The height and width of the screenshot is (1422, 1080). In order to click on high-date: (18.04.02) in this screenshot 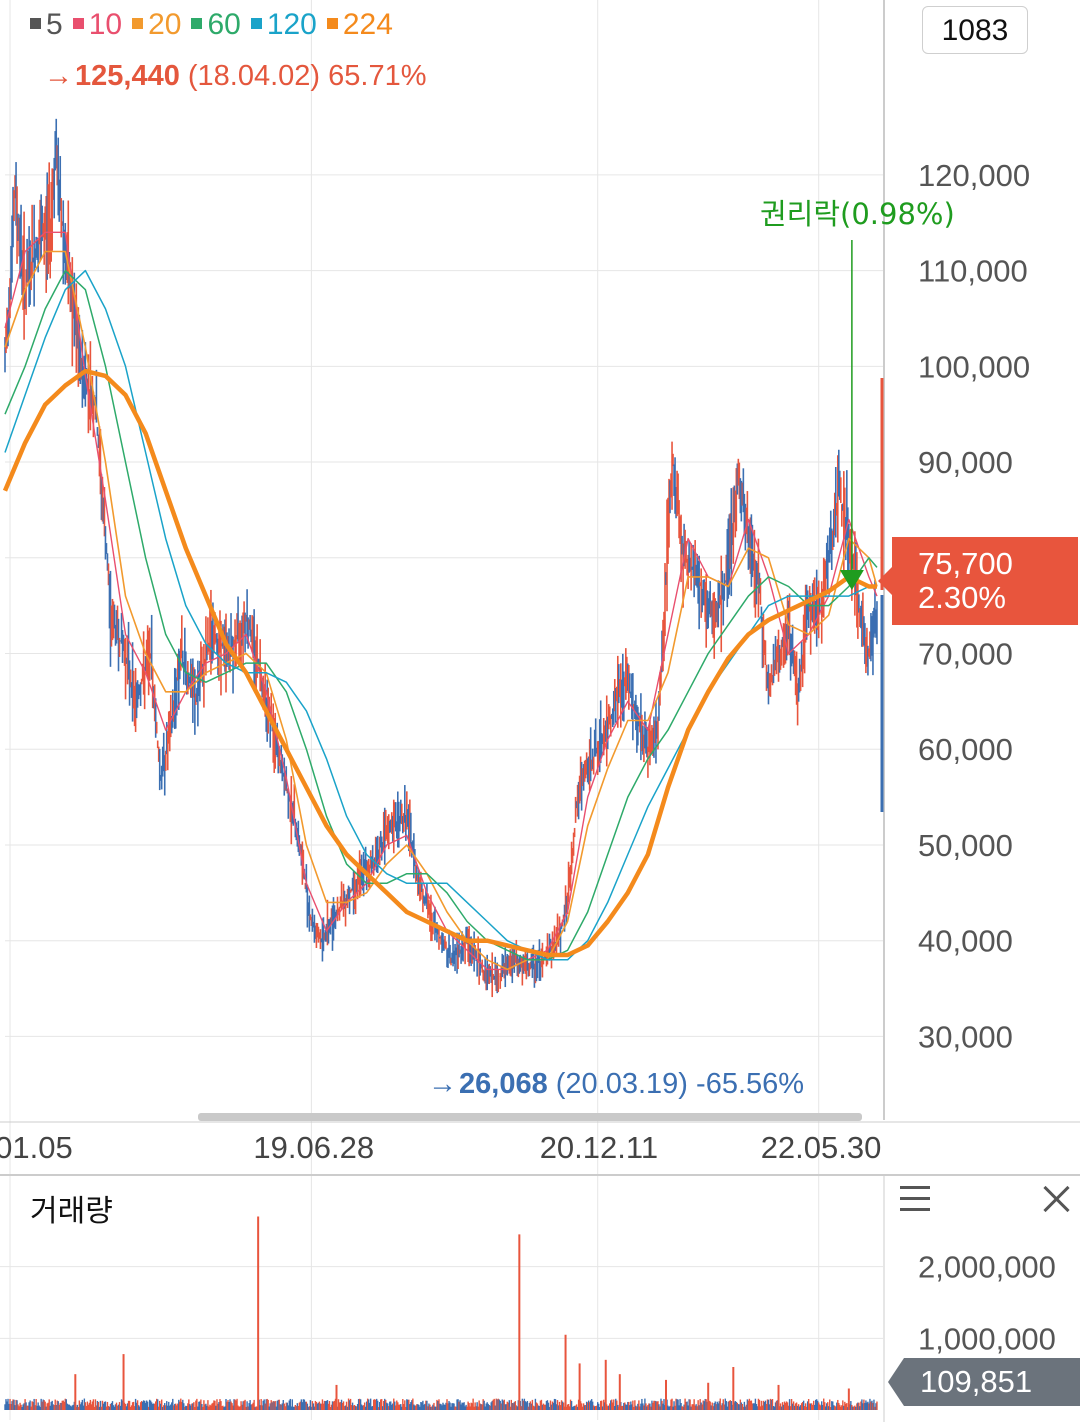, I will do `click(254, 76)`.